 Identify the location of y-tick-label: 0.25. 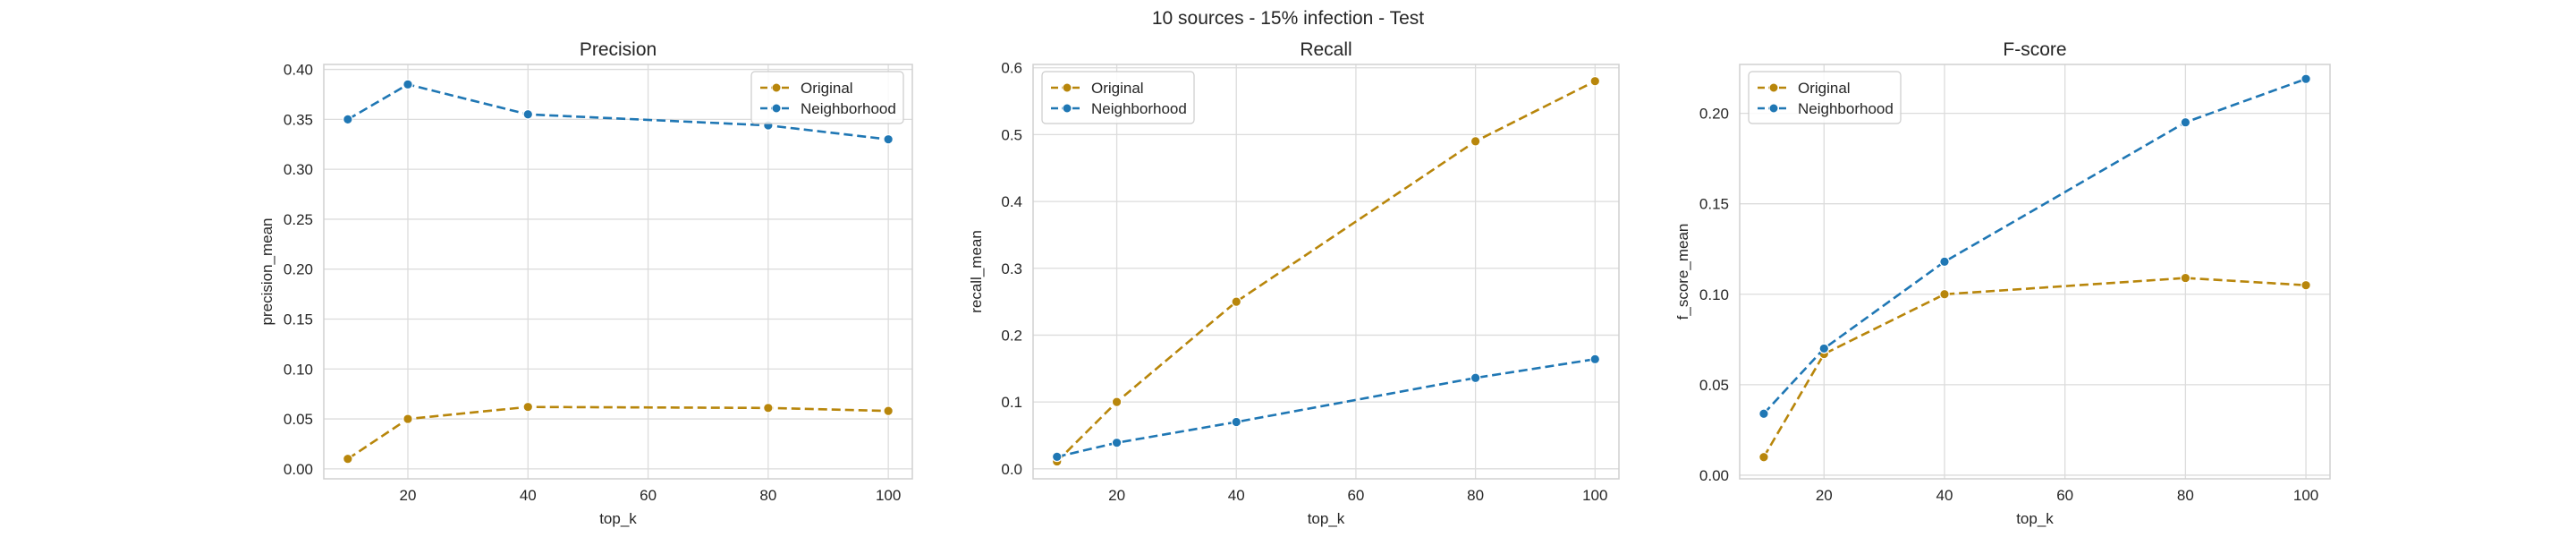
(298, 219).